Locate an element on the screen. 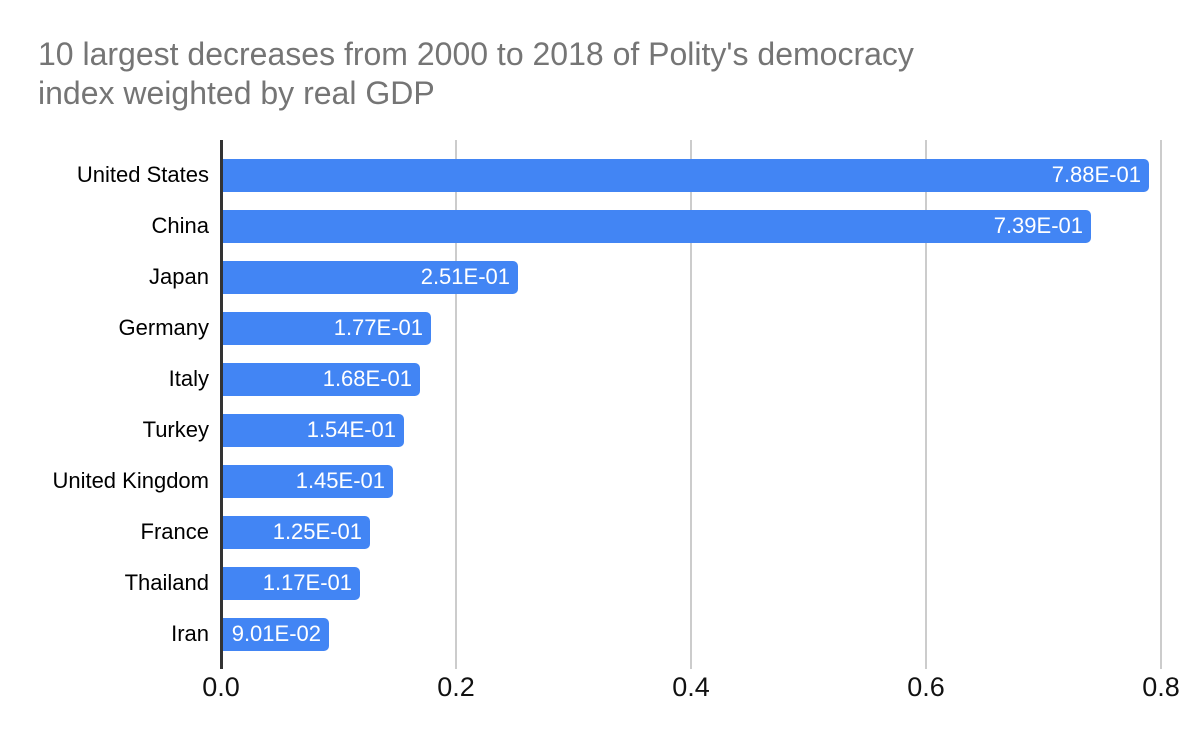  category-label: Iran is located at coordinates (190, 633).